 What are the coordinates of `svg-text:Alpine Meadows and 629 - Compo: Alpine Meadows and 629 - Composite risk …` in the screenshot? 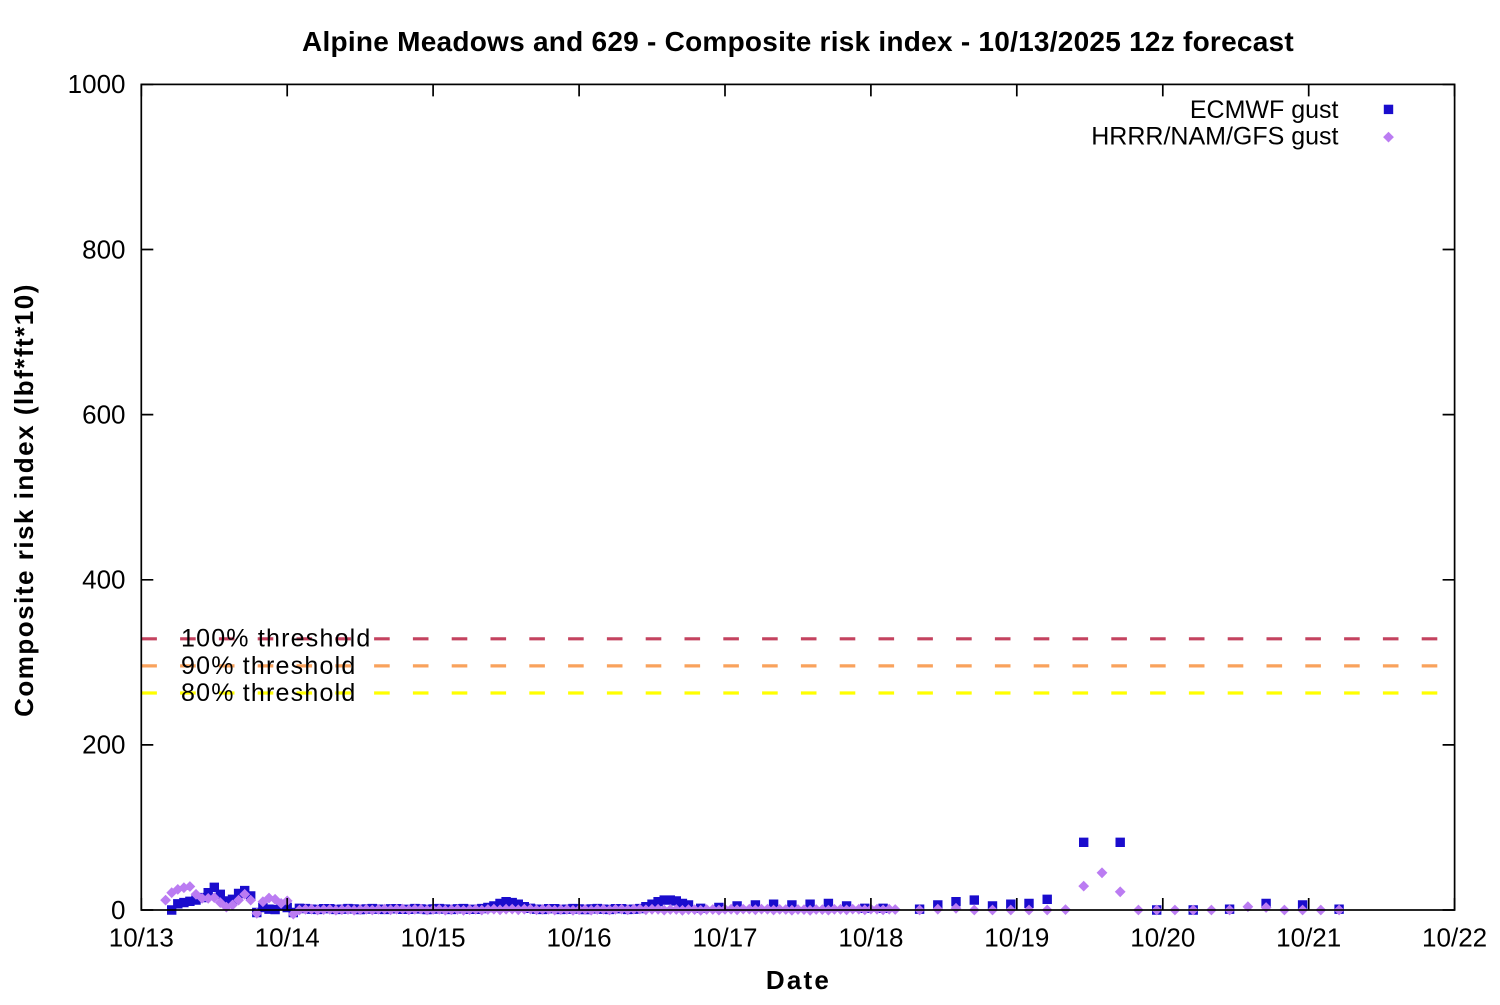 It's located at (798, 41).